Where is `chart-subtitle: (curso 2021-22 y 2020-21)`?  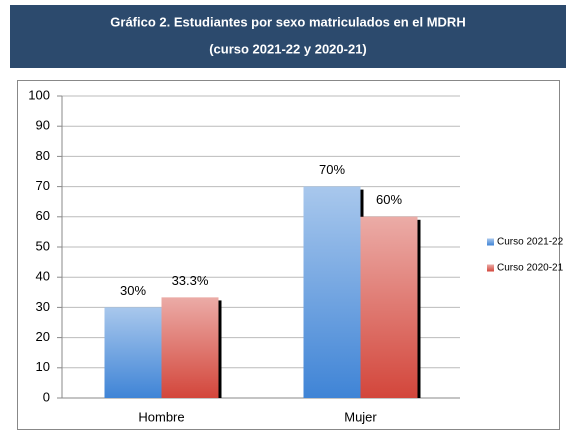
chart-subtitle: (curso 2021-22 y 2020-21) is located at coordinates (288, 48).